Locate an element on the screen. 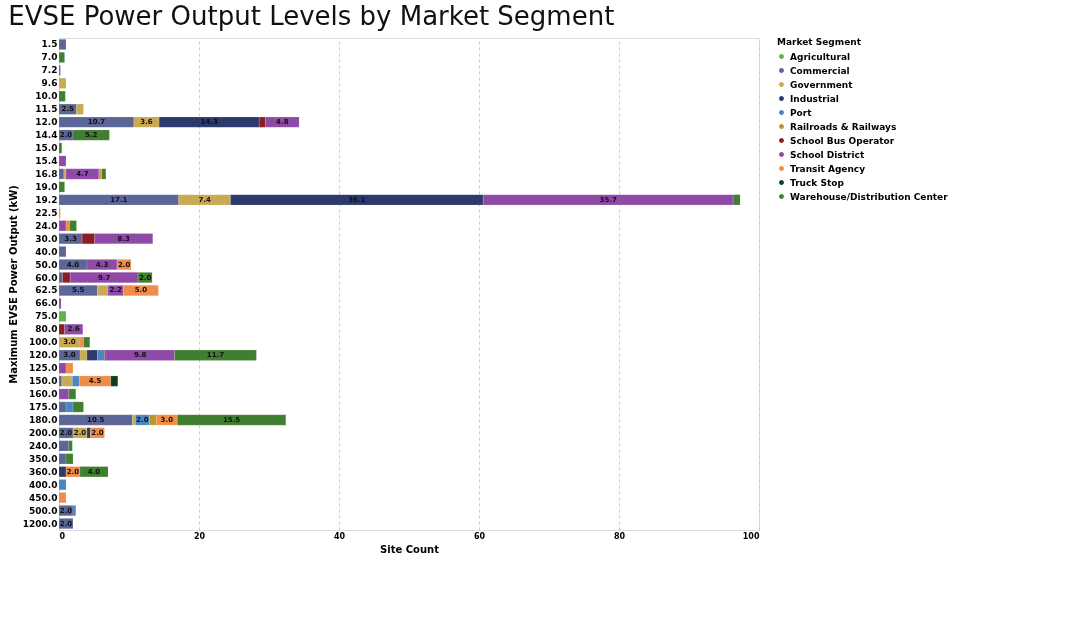 The width and height of the screenshot is (1073, 627). y-tick-label: 400.0 is located at coordinates (43, 484).